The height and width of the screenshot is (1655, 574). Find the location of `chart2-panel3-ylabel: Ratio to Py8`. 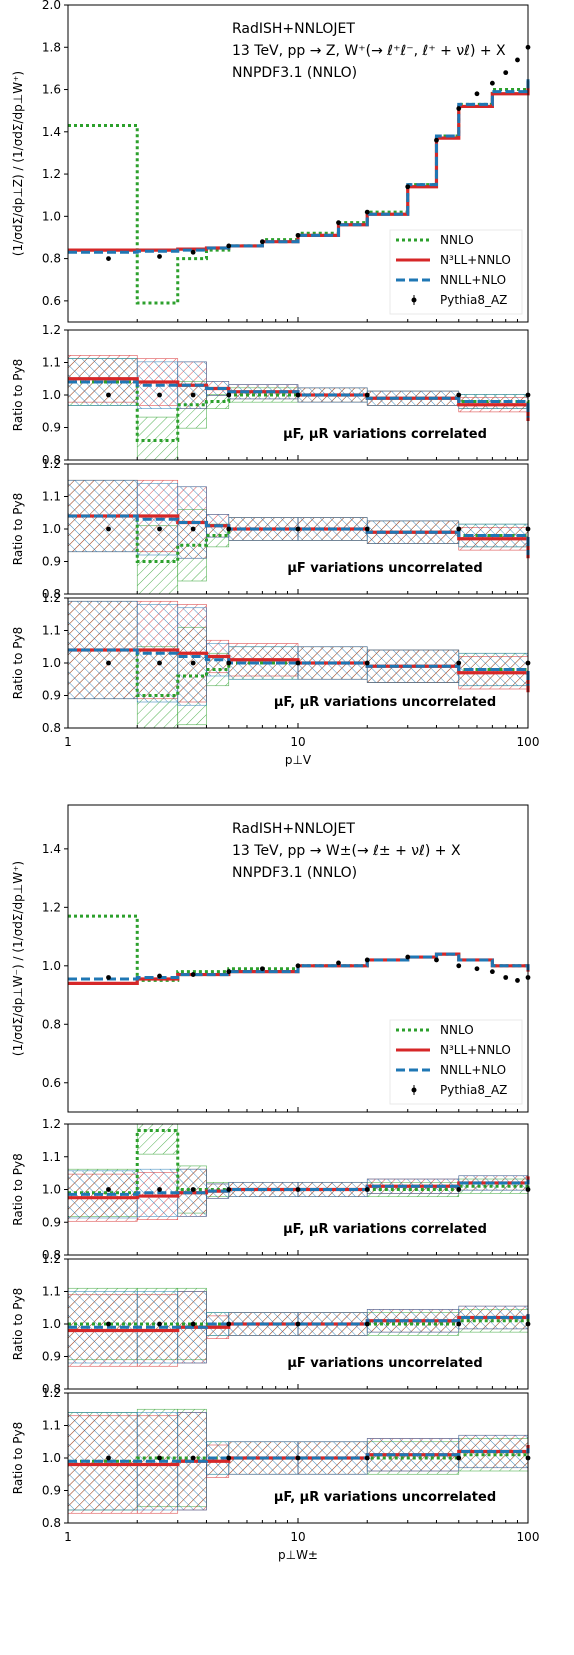

chart2-panel3-ylabel: Ratio to Py8 is located at coordinates (18, 1324).